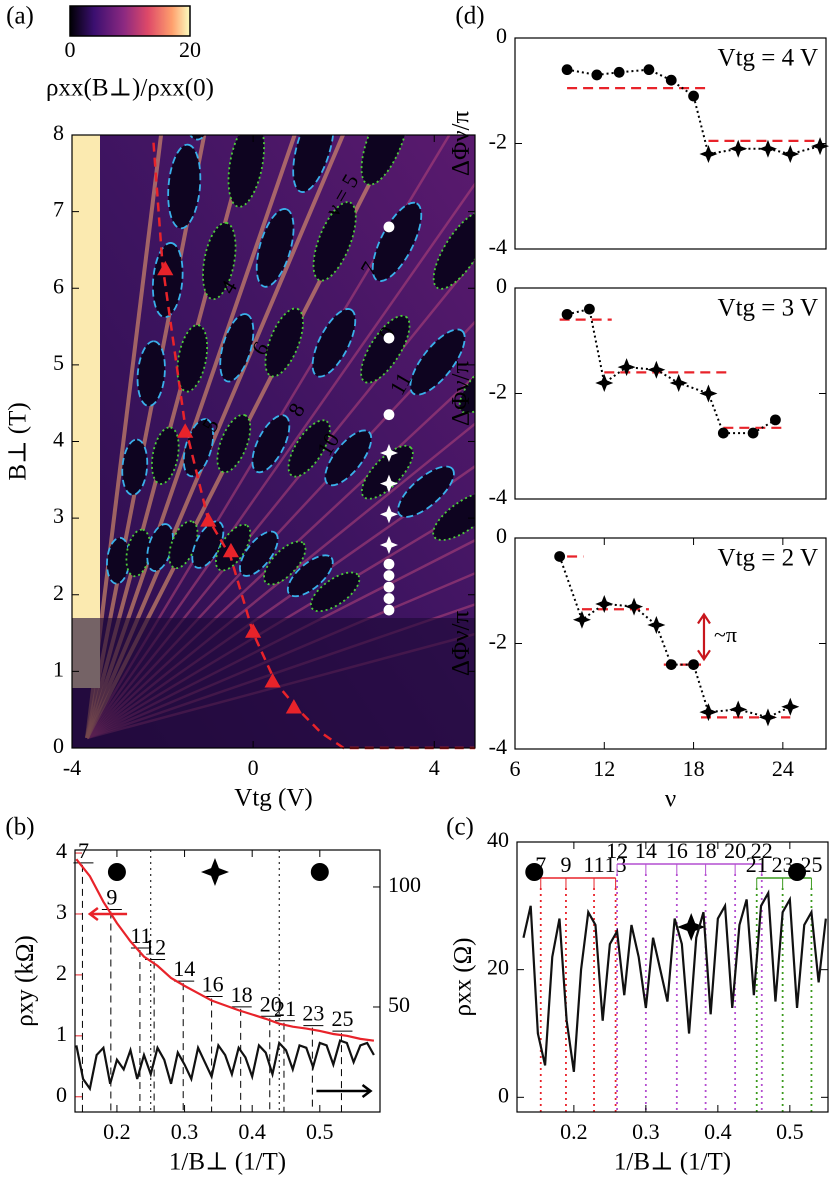 The image size is (830, 1182). I want to click on comb-label: 13, so click(616, 864).